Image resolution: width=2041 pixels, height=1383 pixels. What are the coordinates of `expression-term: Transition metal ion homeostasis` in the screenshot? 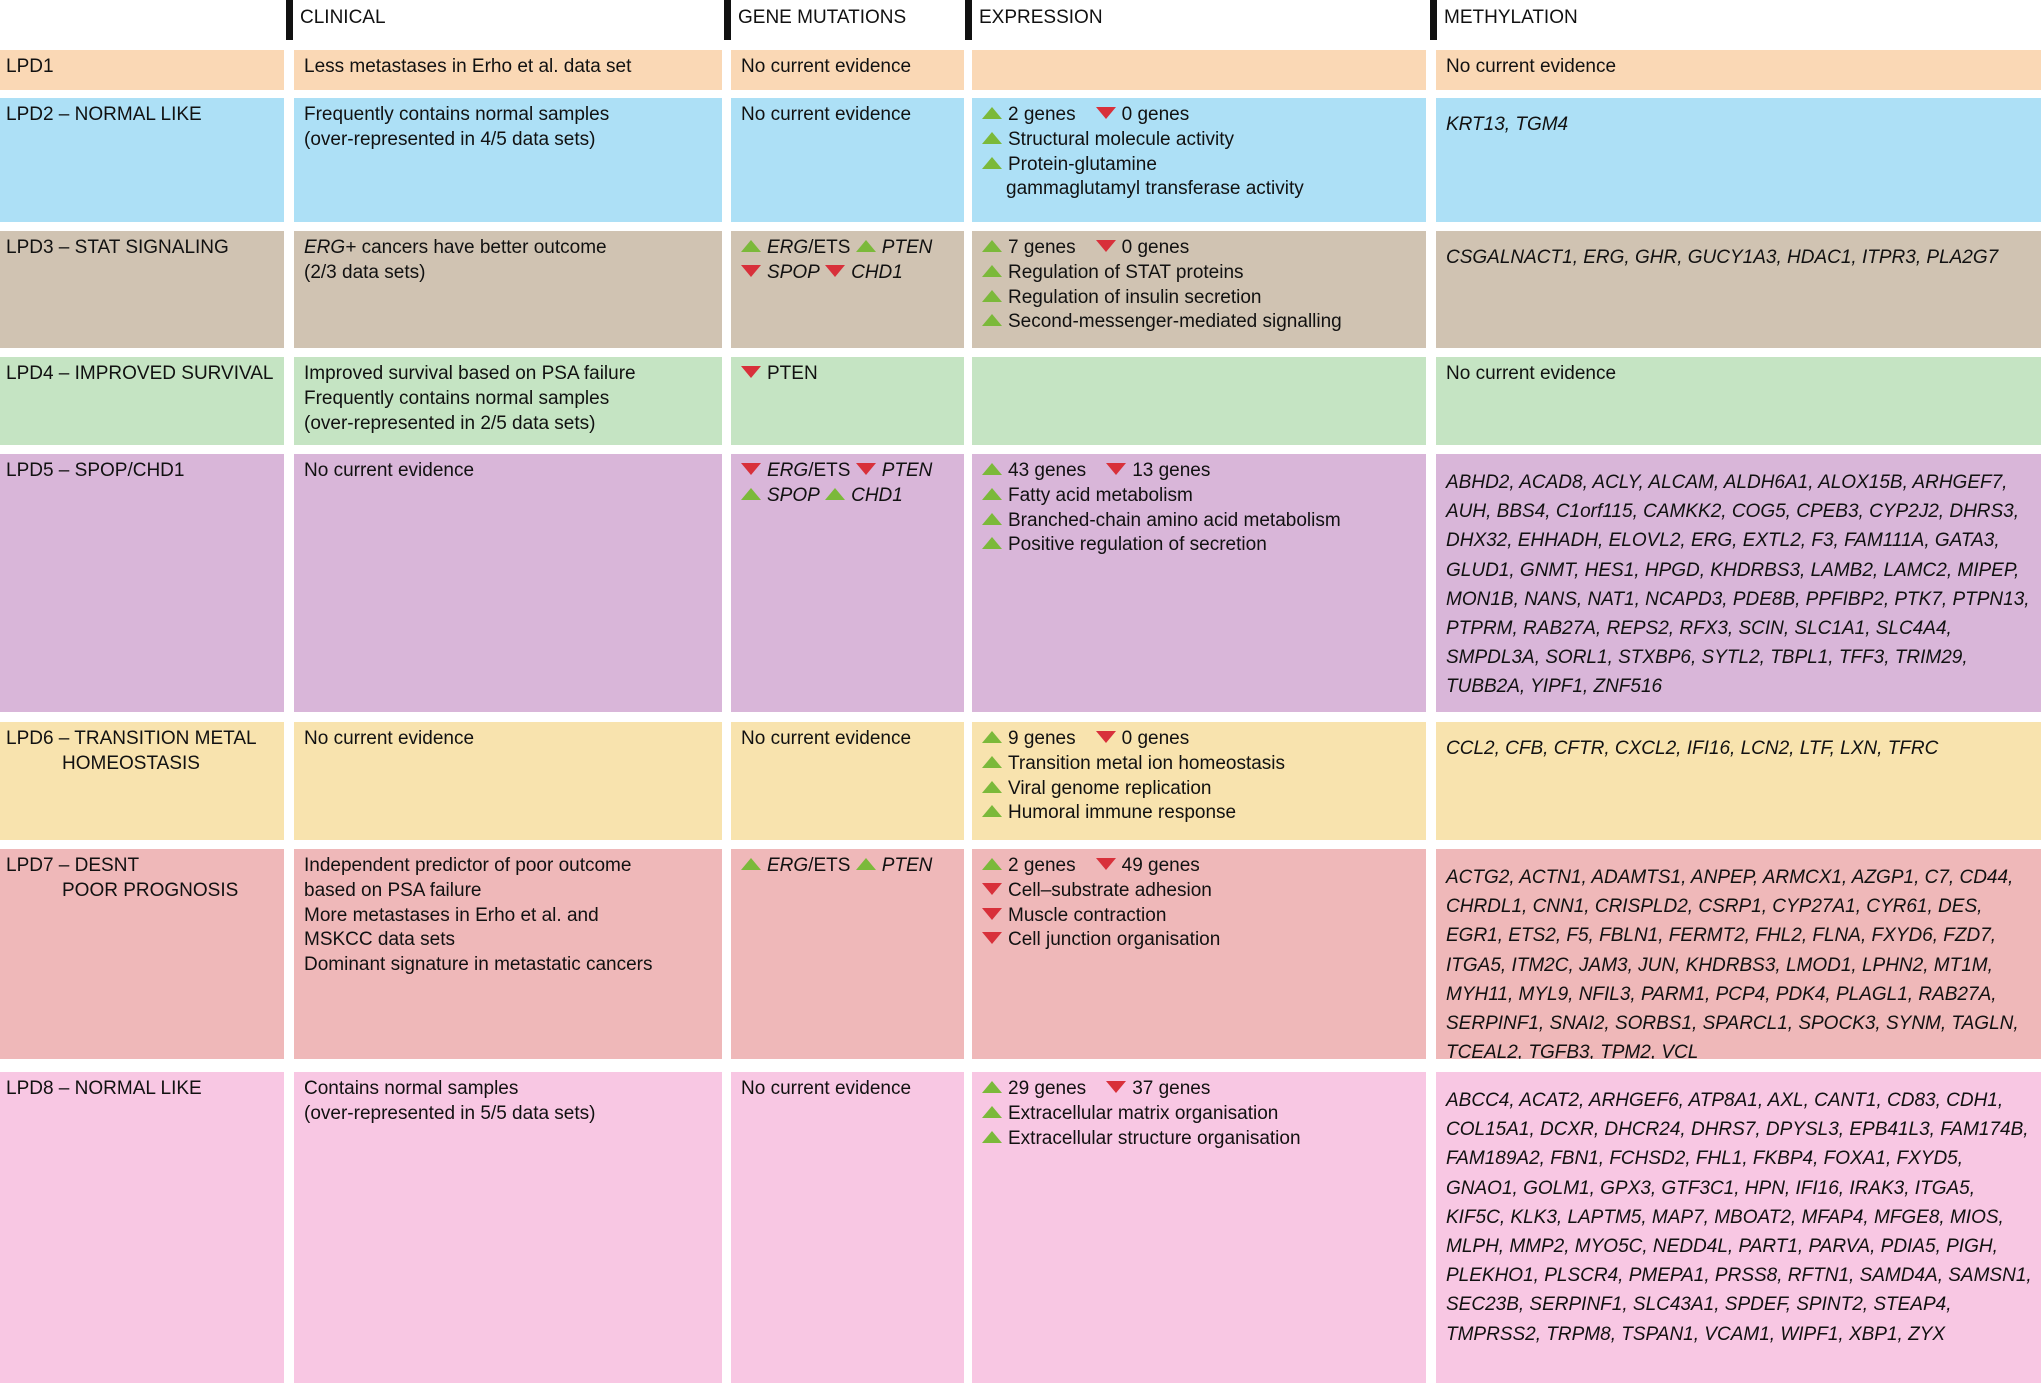 It's located at (1204, 764).